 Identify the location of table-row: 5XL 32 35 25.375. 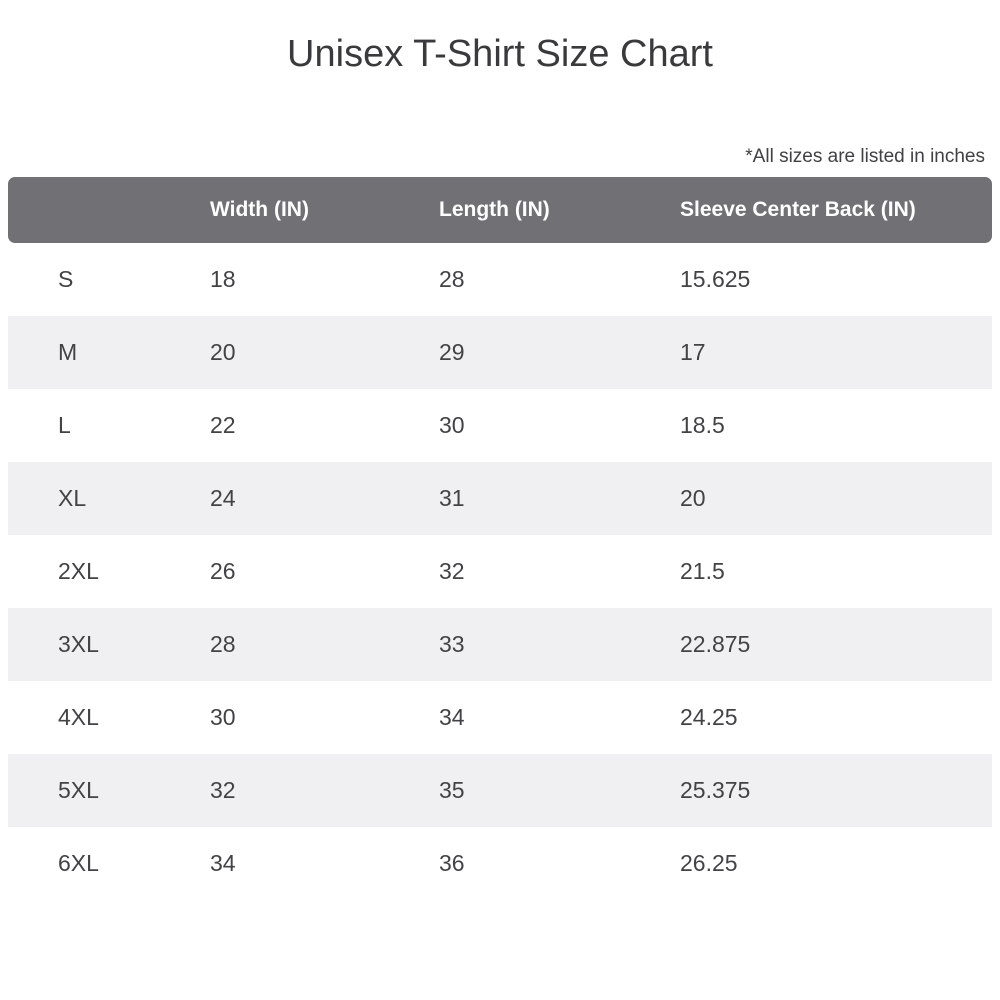
(500, 790).